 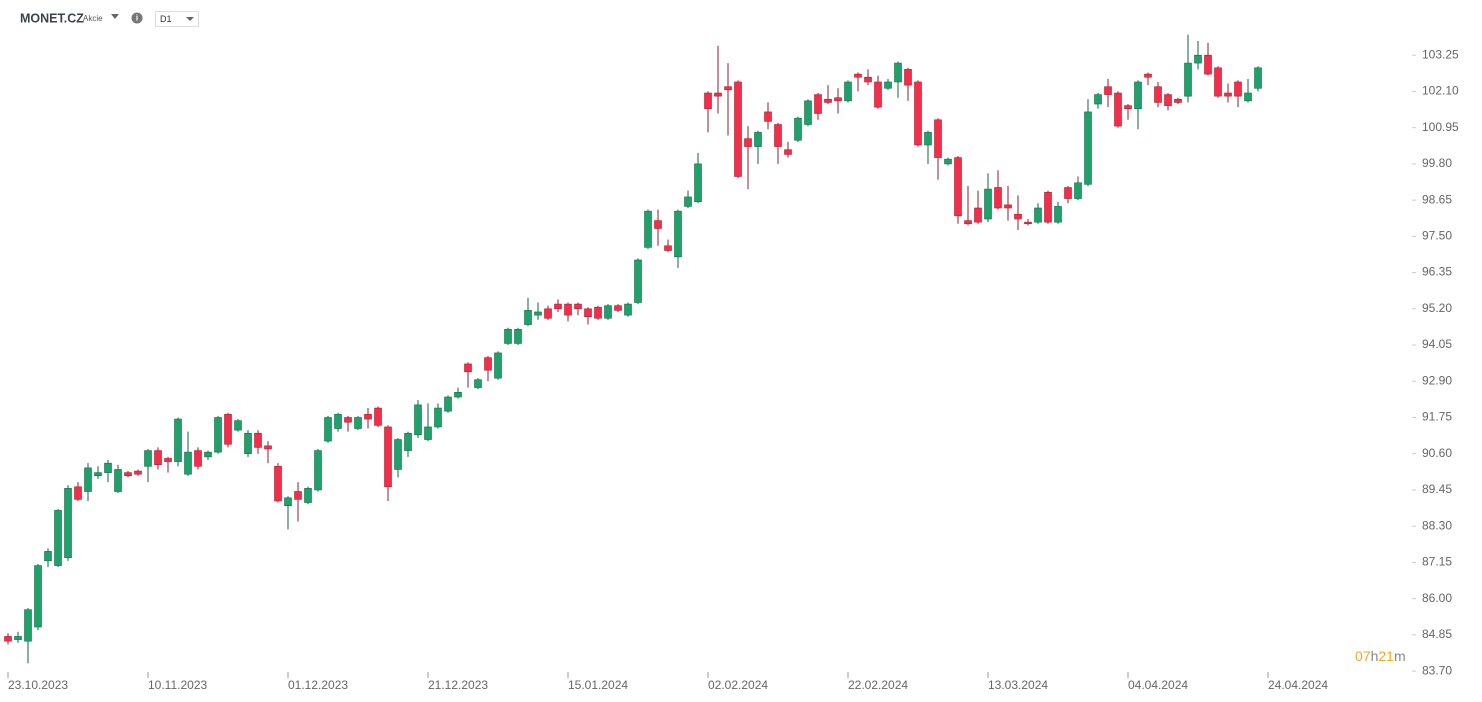 I want to click on interval: D1, so click(x=166, y=19).